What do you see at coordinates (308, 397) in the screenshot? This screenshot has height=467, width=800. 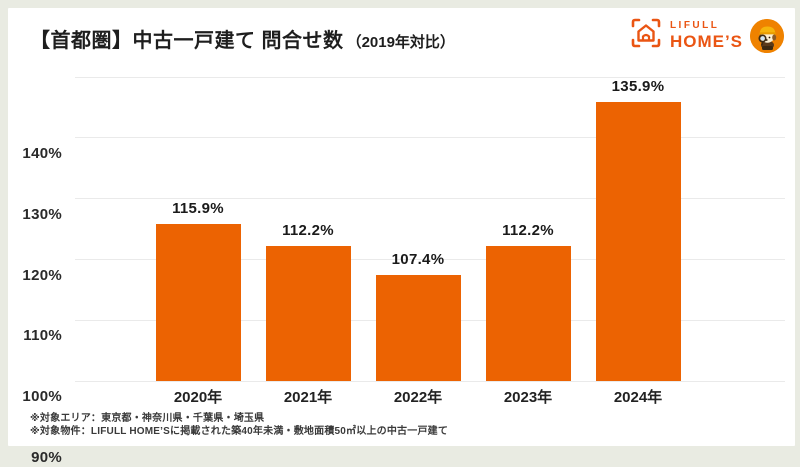 I see `x-tick-label: 2021年` at bounding box center [308, 397].